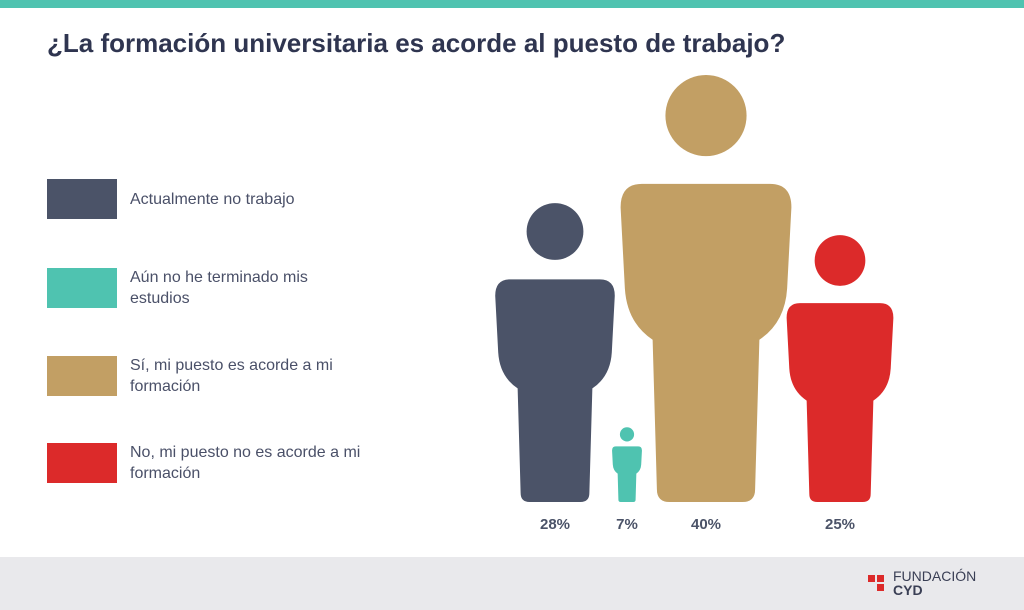 This screenshot has height=610, width=1024. Describe the element at coordinates (935, 576) in the screenshot. I see `brand-line: FUNDACIÓN` at that location.